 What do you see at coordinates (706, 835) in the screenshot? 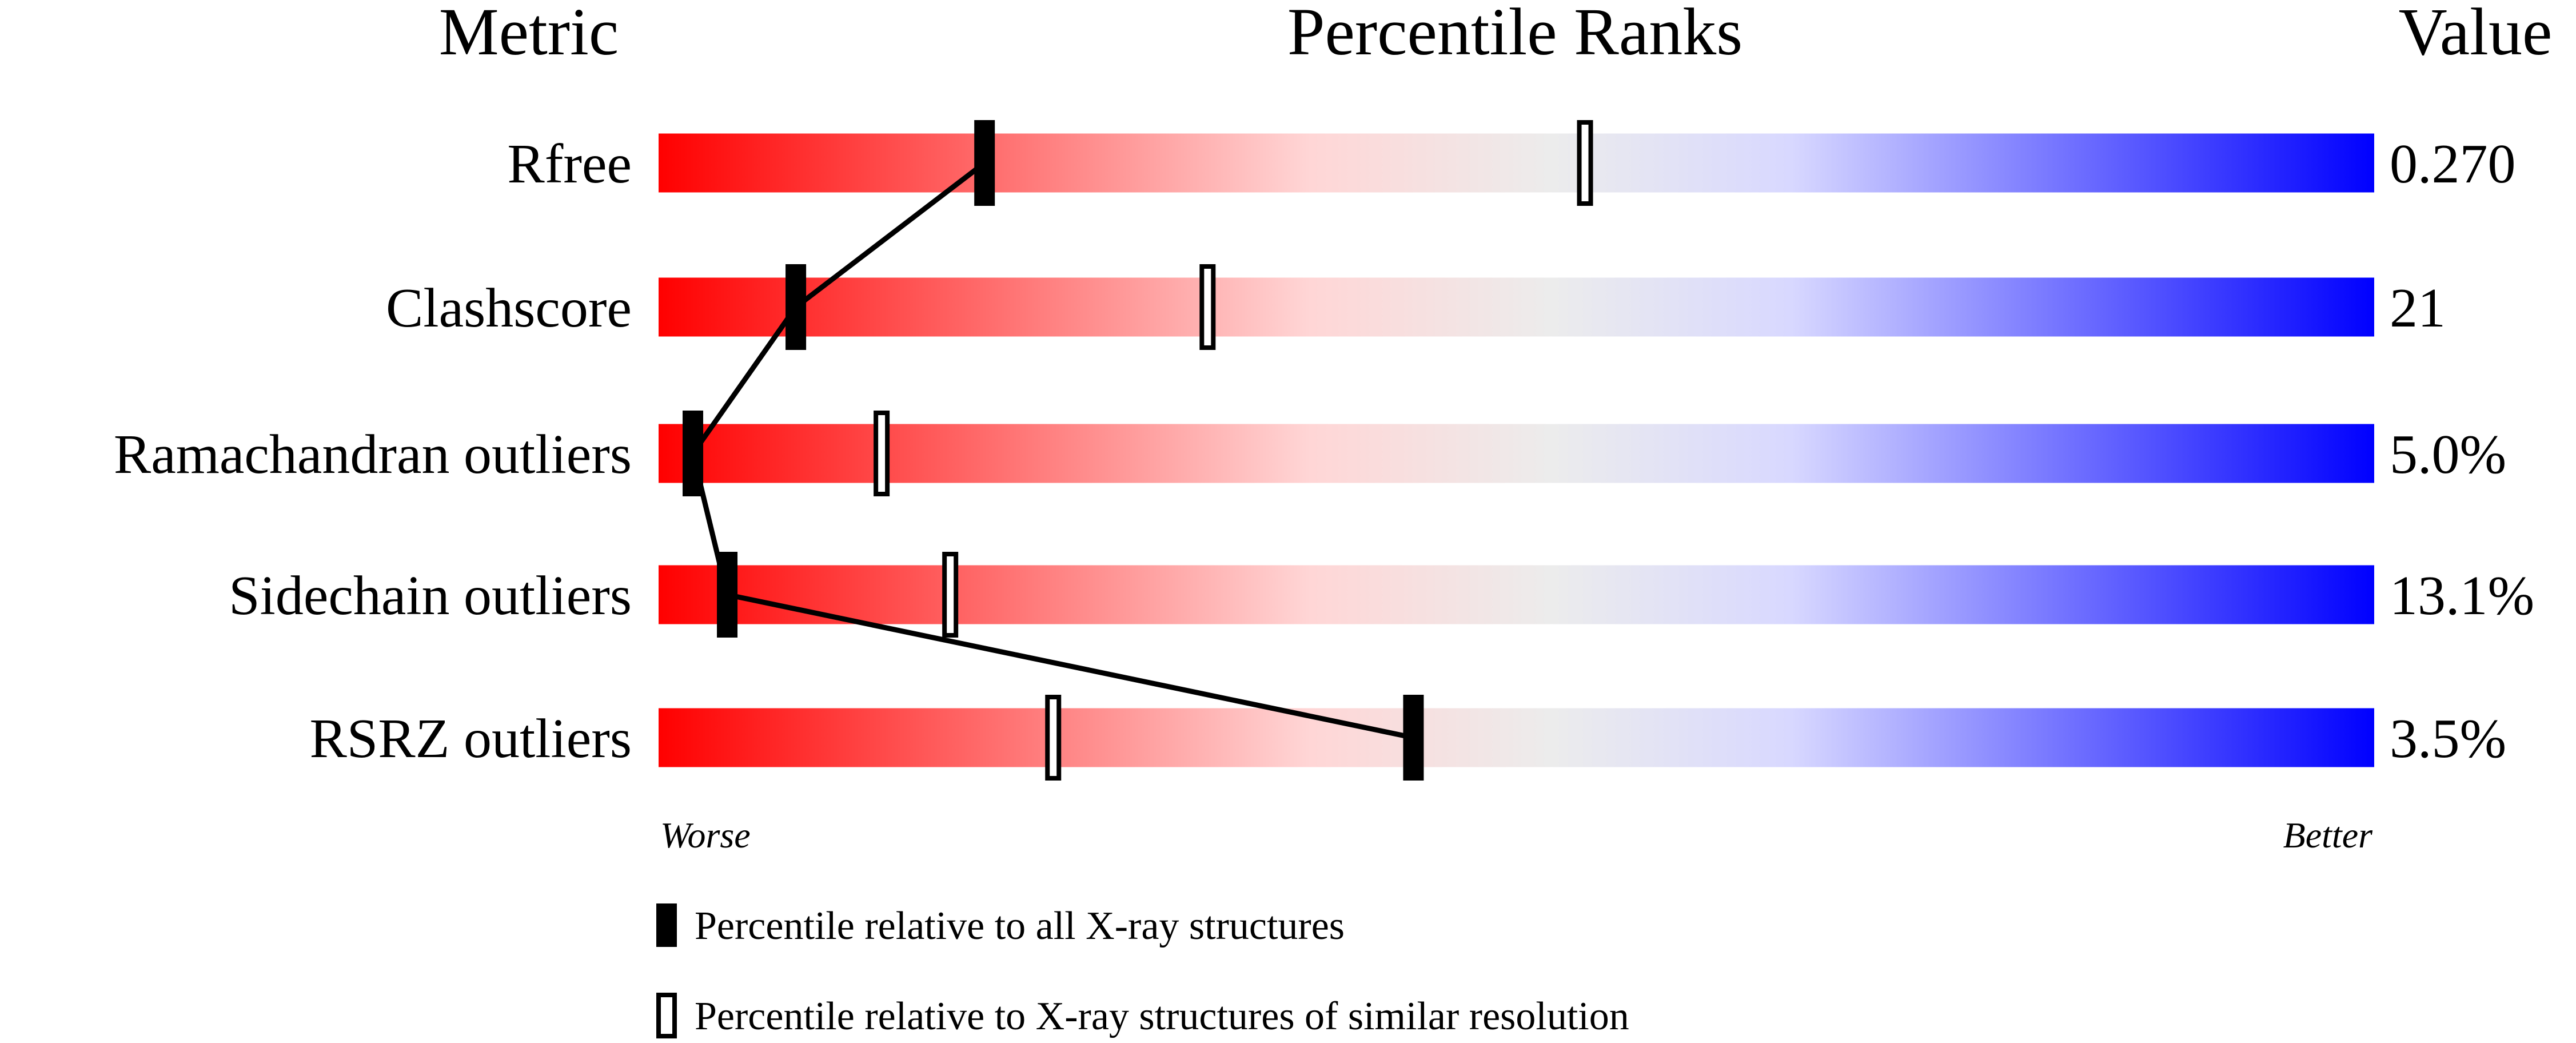
I see `axis-label-worse: Worse` at bounding box center [706, 835].